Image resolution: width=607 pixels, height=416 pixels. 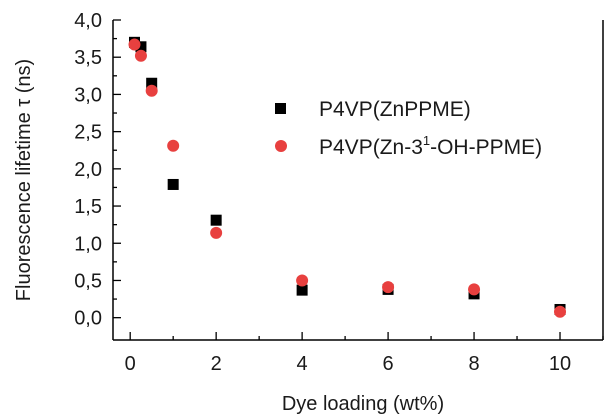 I want to click on legend-label-series-1: P4VP(ZnPPME), so click(x=395, y=109).